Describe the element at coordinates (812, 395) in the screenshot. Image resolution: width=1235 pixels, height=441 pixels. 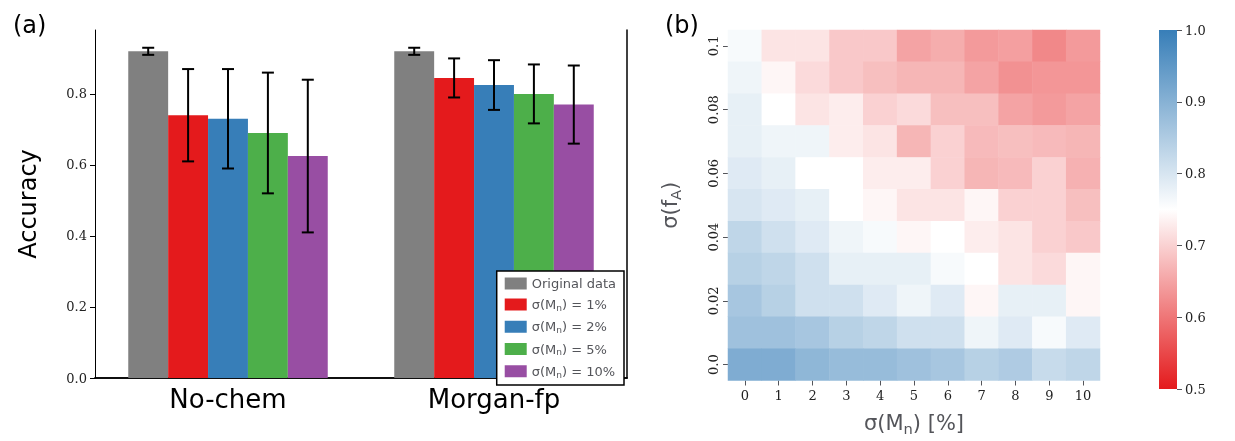
I see `x-tick-label: 2` at that location.